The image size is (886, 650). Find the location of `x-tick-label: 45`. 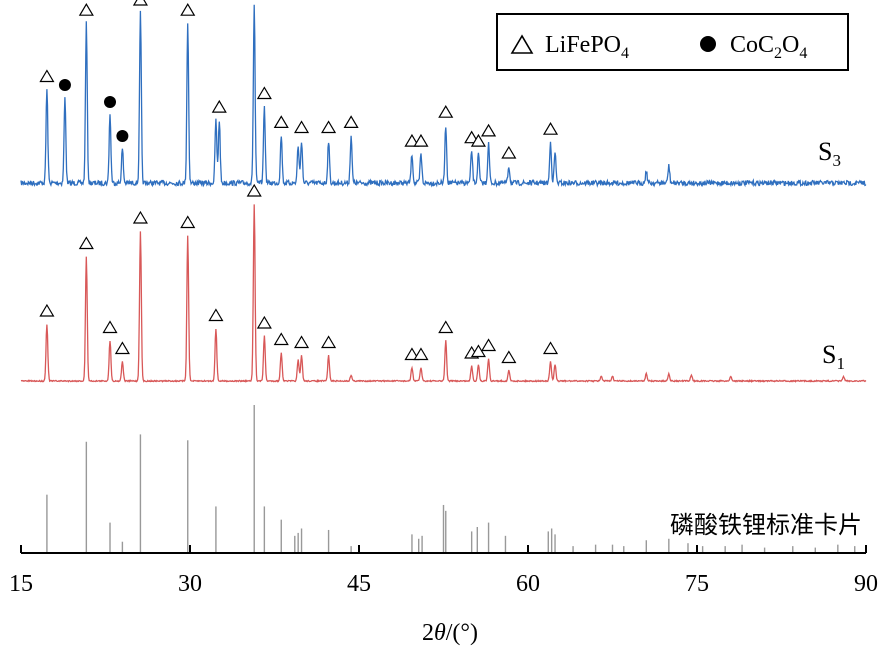

x-tick-label: 45 is located at coordinates (359, 584).